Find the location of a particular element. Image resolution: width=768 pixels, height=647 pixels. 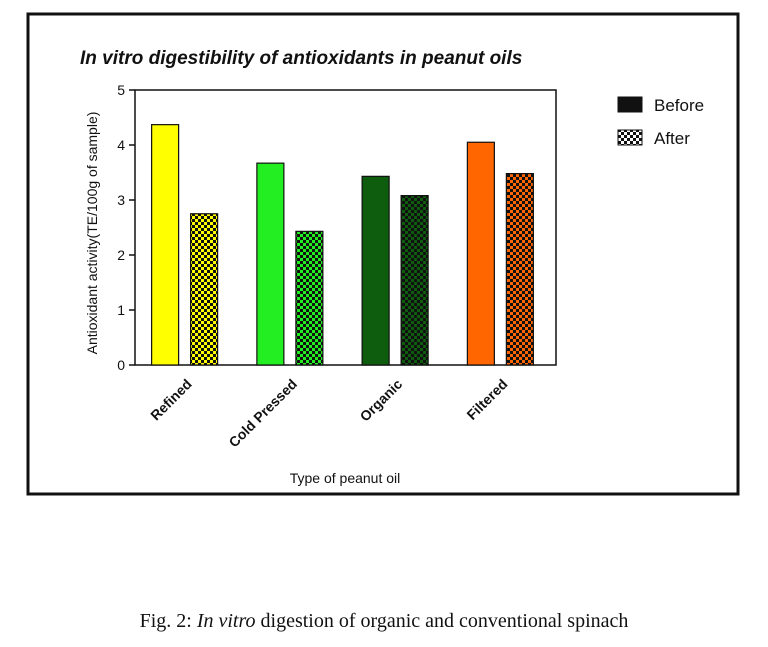

y-axis: 0 1 2 3 4 5 is located at coordinates (126, 227).